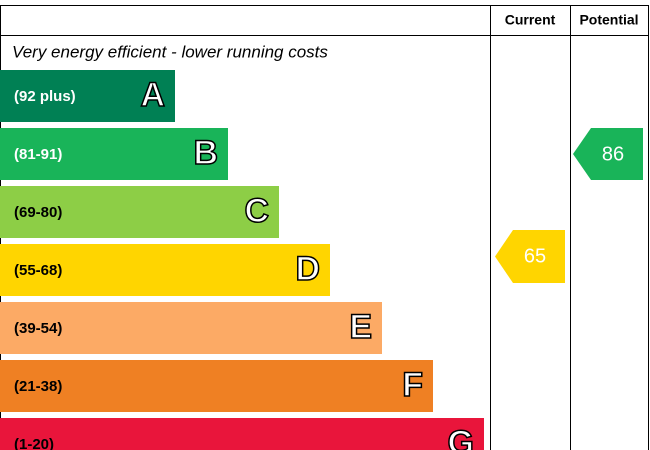 The image size is (650, 450). Describe the element at coordinates (412, 385) in the screenshot. I see `band-letter: F` at that location.